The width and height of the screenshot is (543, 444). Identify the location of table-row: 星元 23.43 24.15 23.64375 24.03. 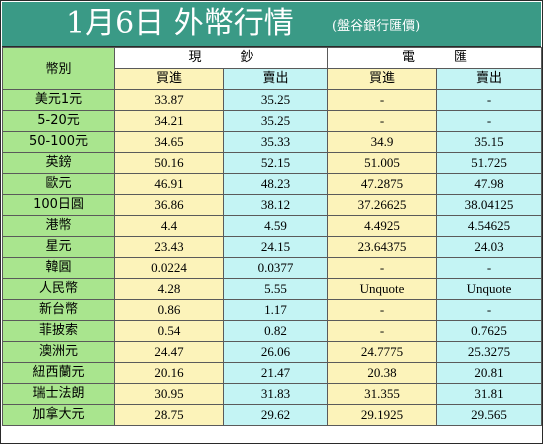
(272, 247).